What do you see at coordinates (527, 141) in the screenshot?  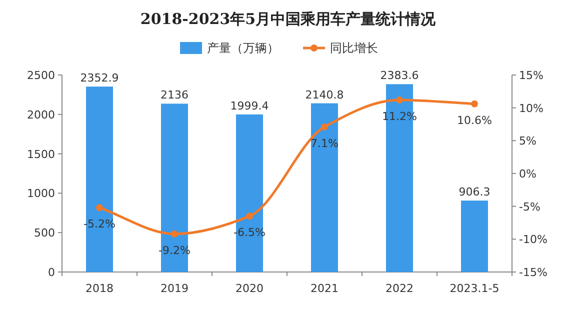 I see `y2-tick-label: 5%` at bounding box center [527, 141].